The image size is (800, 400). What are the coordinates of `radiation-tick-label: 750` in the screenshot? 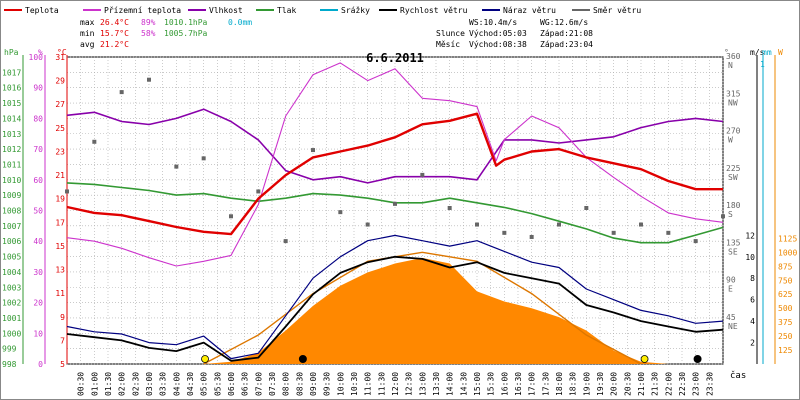 It's located at (785, 280).